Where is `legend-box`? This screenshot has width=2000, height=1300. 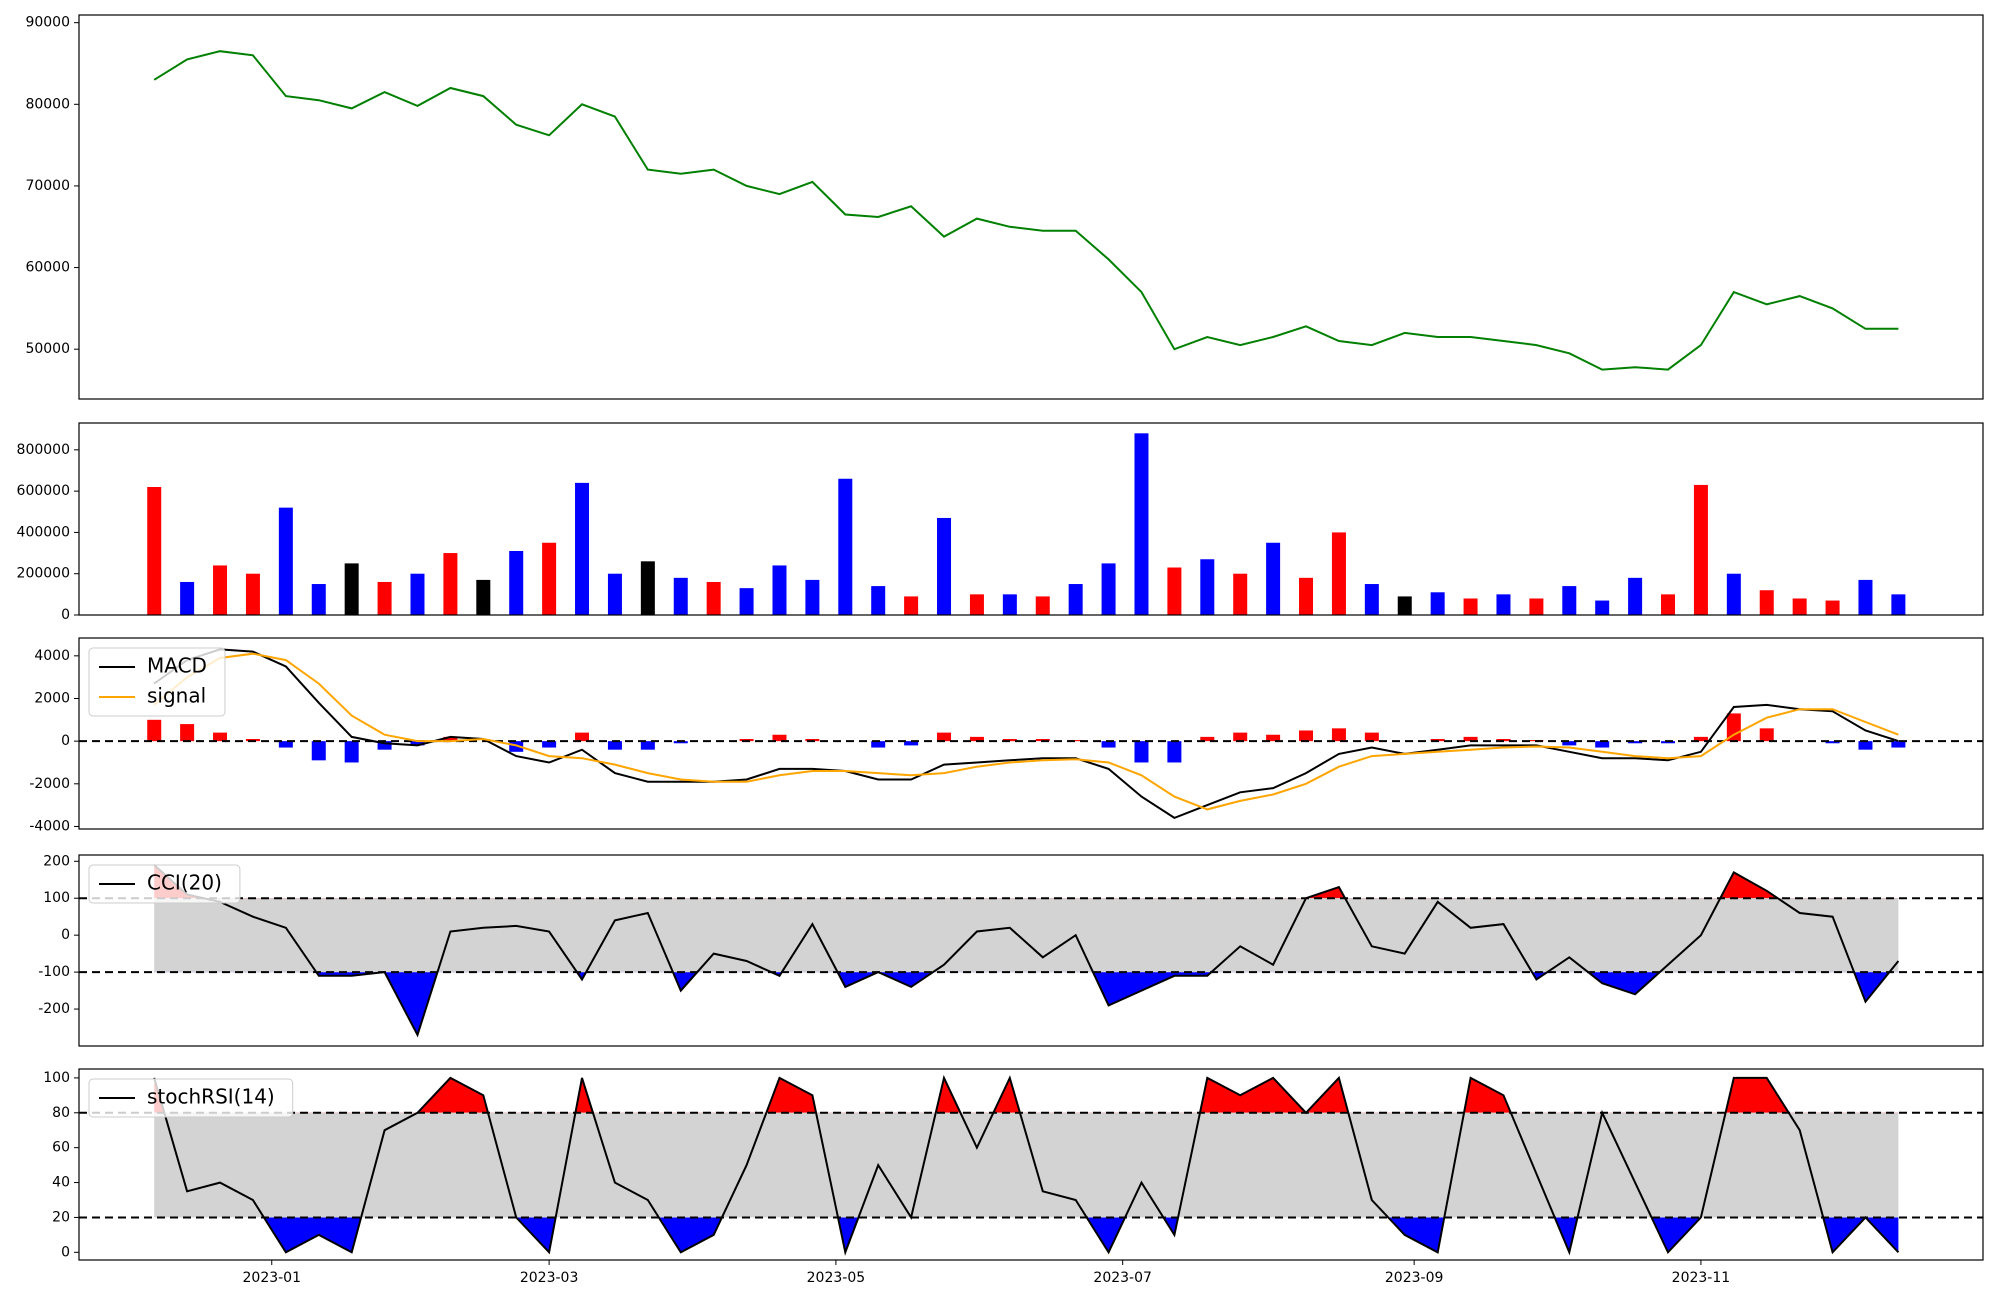 legend-box is located at coordinates (191, 1098).